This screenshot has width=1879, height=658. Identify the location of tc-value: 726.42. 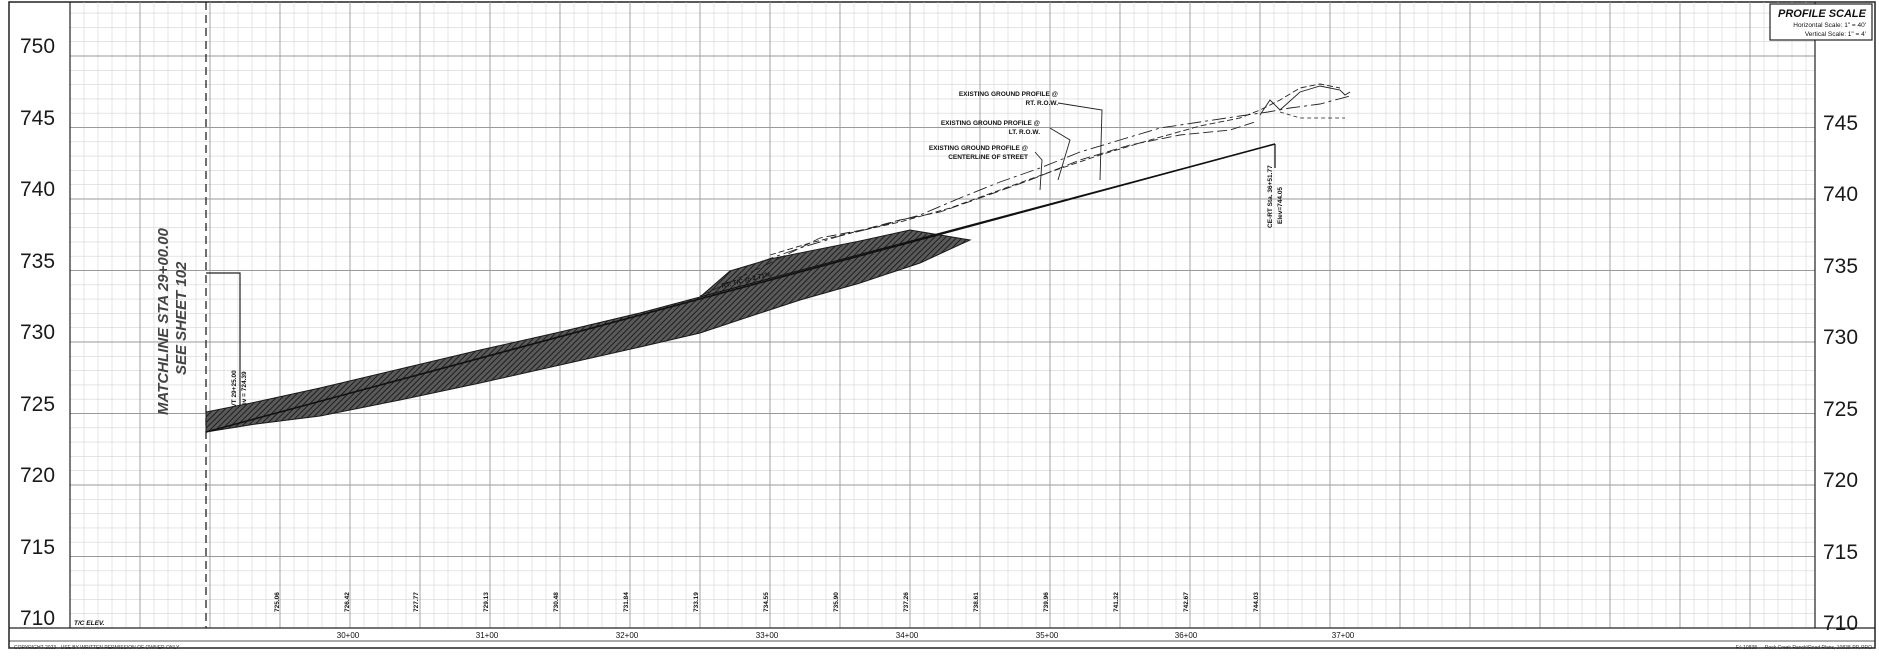
(347, 602).